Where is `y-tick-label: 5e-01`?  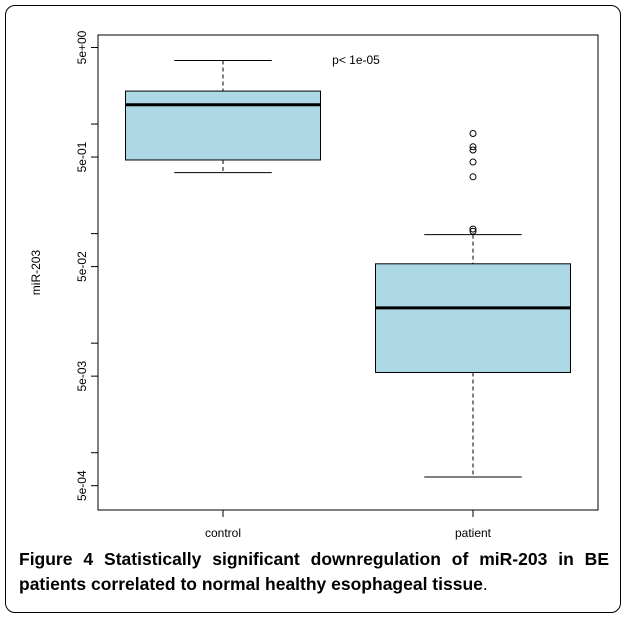
y-tick-label: 5e-01 is located at coordinates (82, 156).